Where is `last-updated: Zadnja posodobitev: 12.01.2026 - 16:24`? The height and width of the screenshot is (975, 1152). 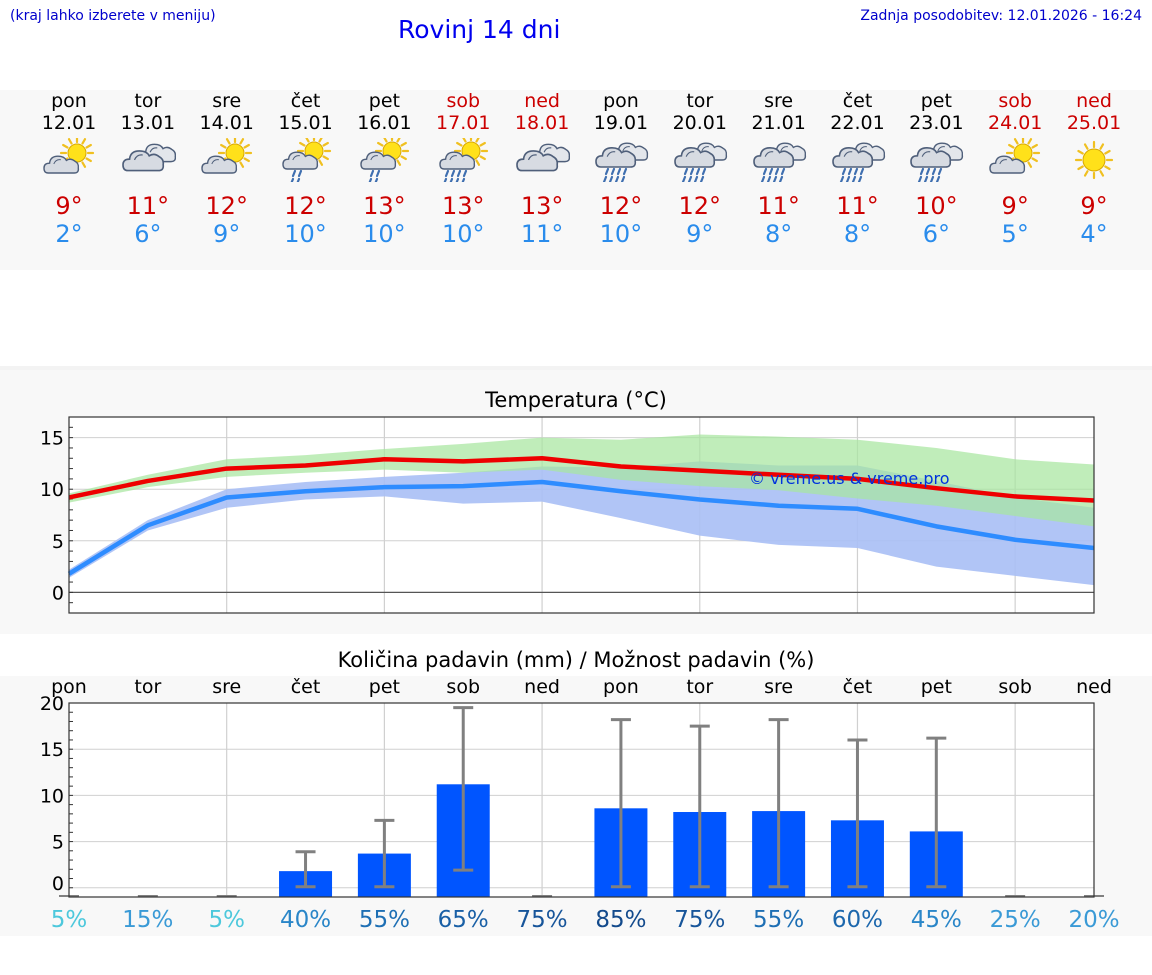 last-updated: Zadnja posodobitev: 12.01.2026 - 16:24 is located at coordinates (1001, 16).